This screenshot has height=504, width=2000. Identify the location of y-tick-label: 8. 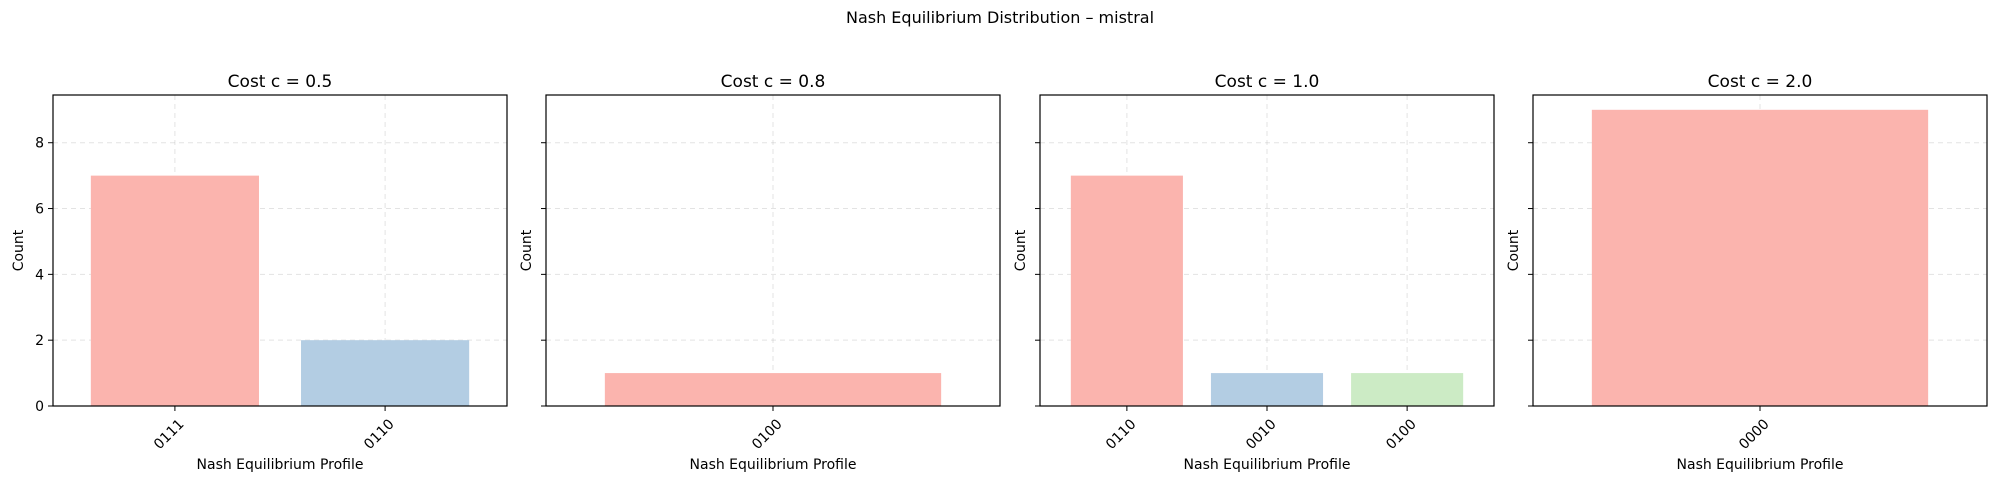
(39, 144).